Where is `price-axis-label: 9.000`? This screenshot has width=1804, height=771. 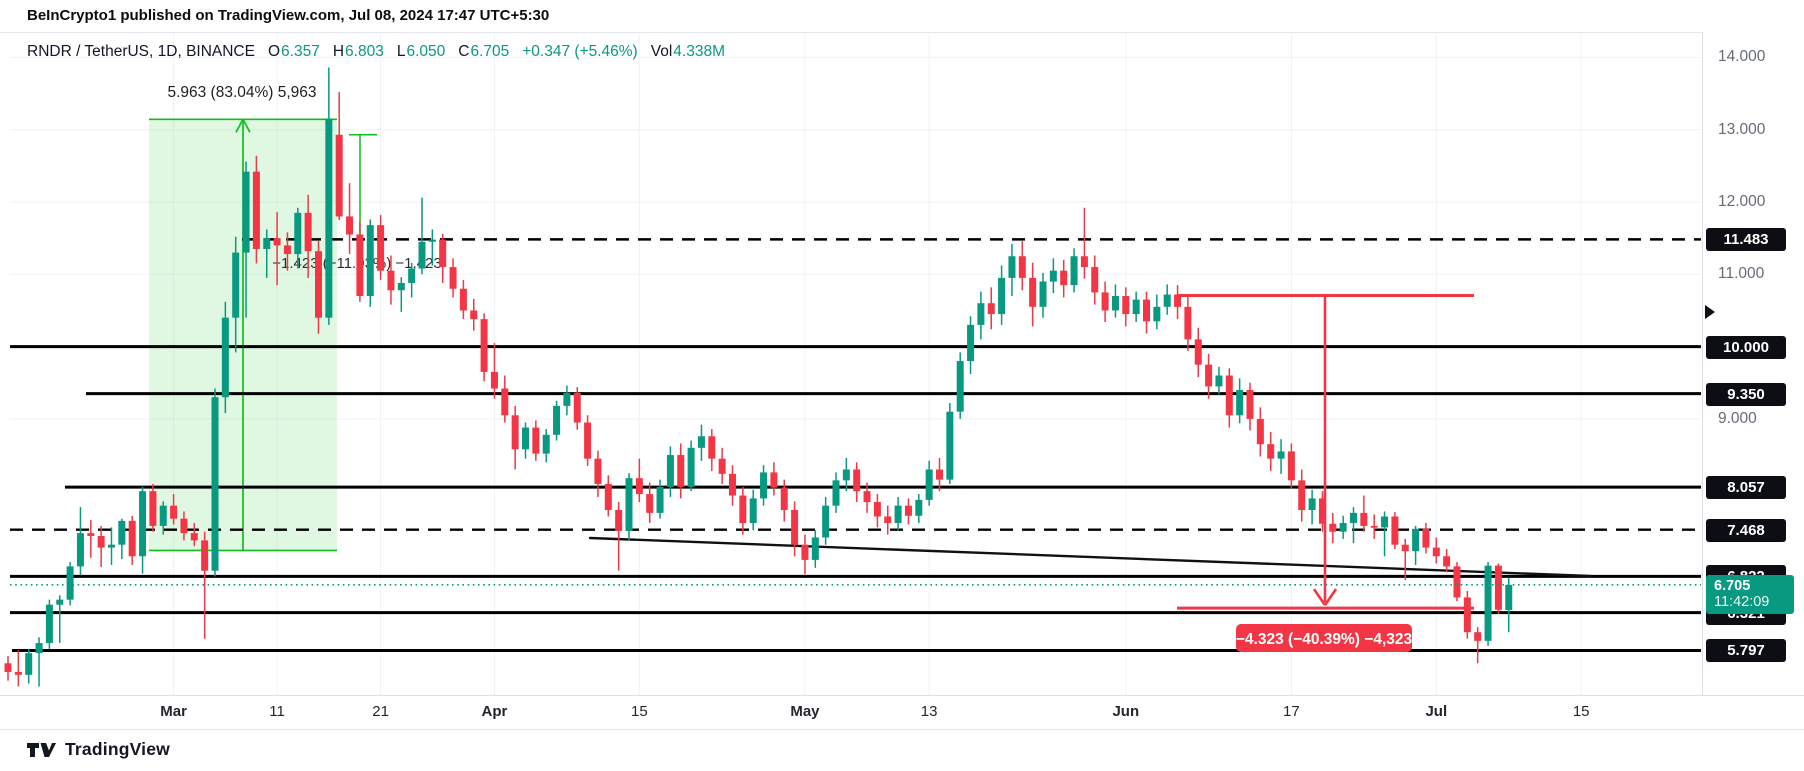 price-axis-label: 9.000 is located at coordinates (1737, 418).